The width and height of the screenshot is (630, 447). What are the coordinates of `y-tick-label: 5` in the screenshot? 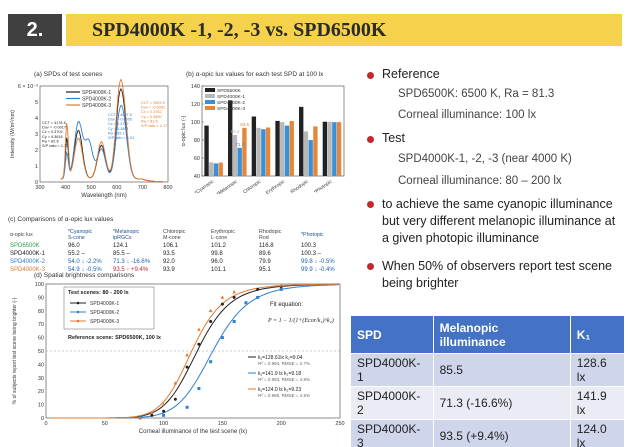 It's located at (36, 103).